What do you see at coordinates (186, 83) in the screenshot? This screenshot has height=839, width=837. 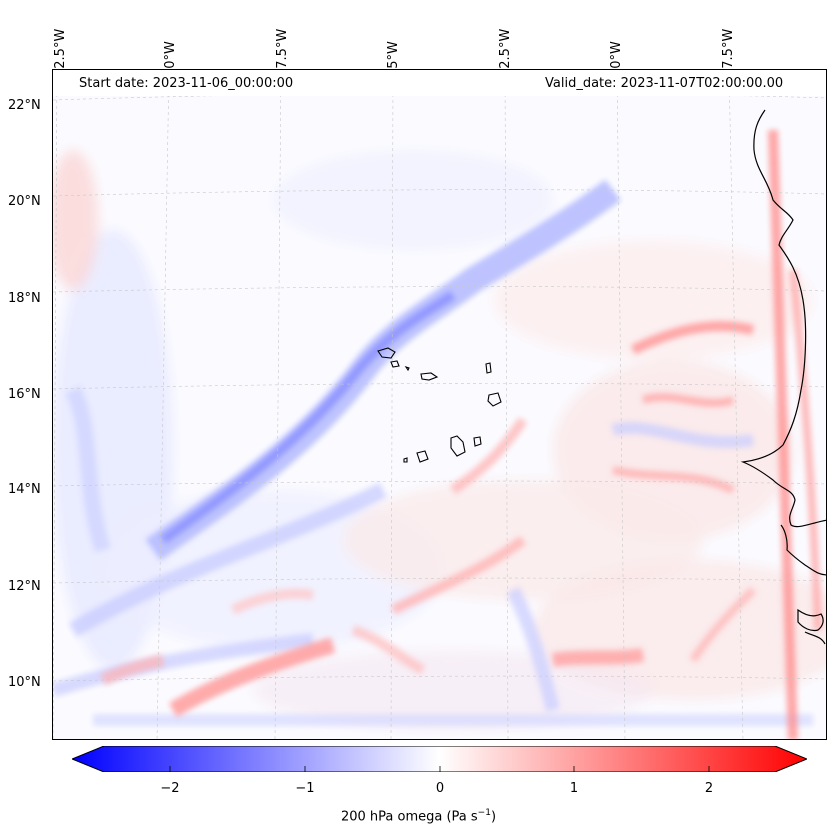 I see `start-date-label: Start date: 2023-11-06_00:00:00` at bounding box center [186, 83].